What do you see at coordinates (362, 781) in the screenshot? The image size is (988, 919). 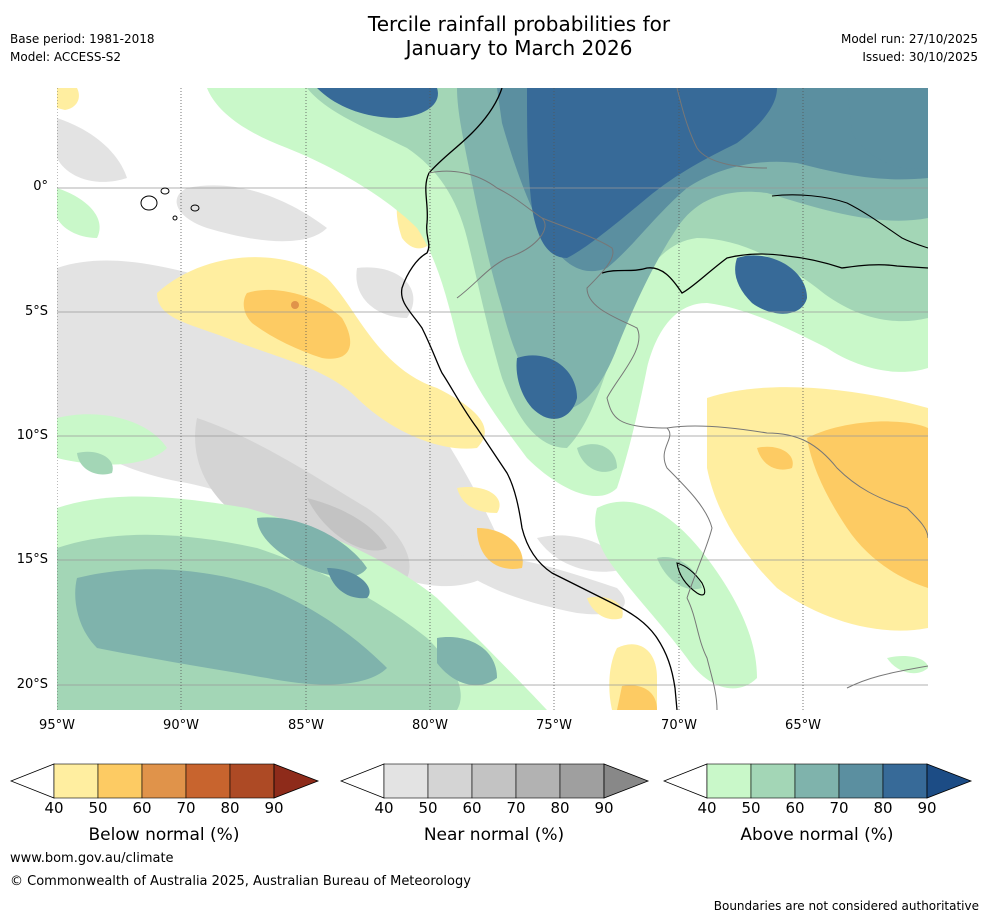 I see `near-normal-arrow-low` at bounding box center [362, 781].